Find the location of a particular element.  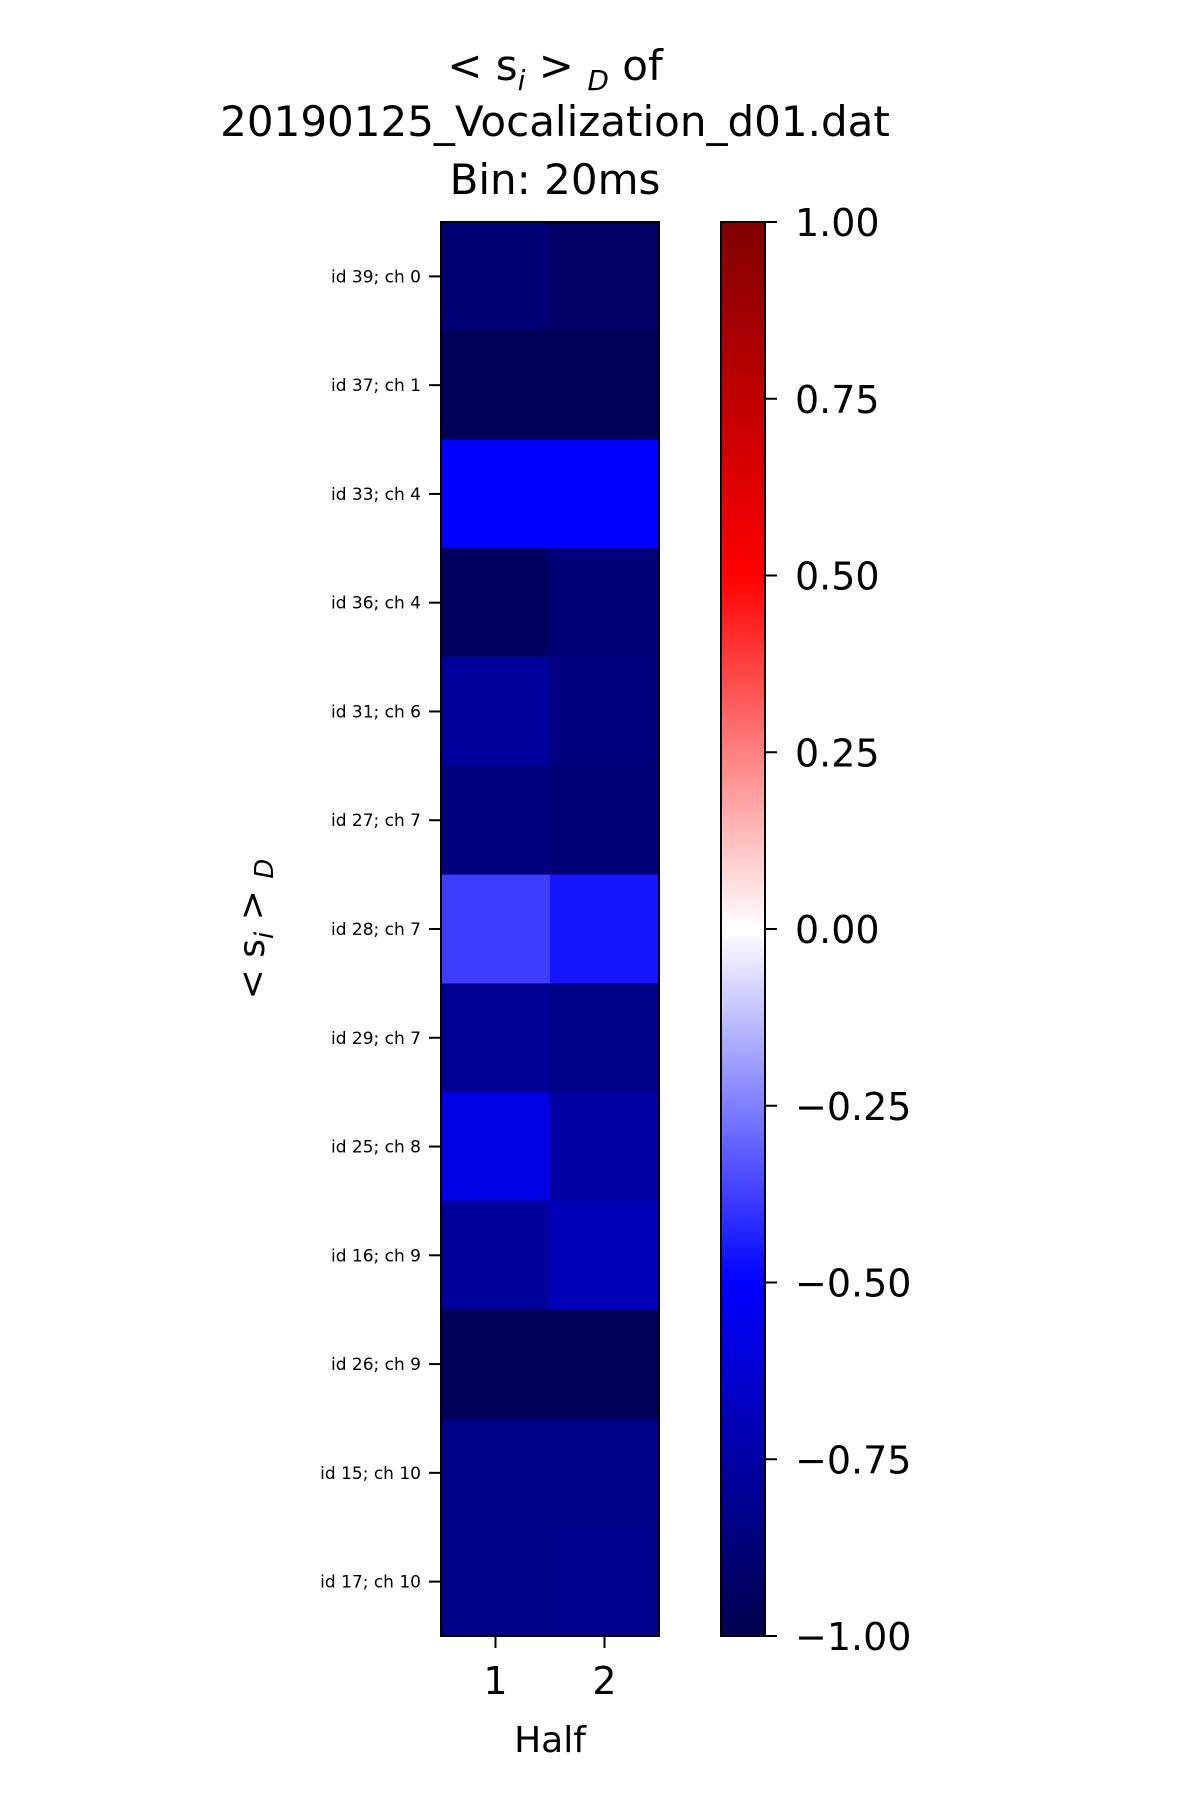

y-tick-label: id 39; ch 0 is located at coordinates (376, 277).